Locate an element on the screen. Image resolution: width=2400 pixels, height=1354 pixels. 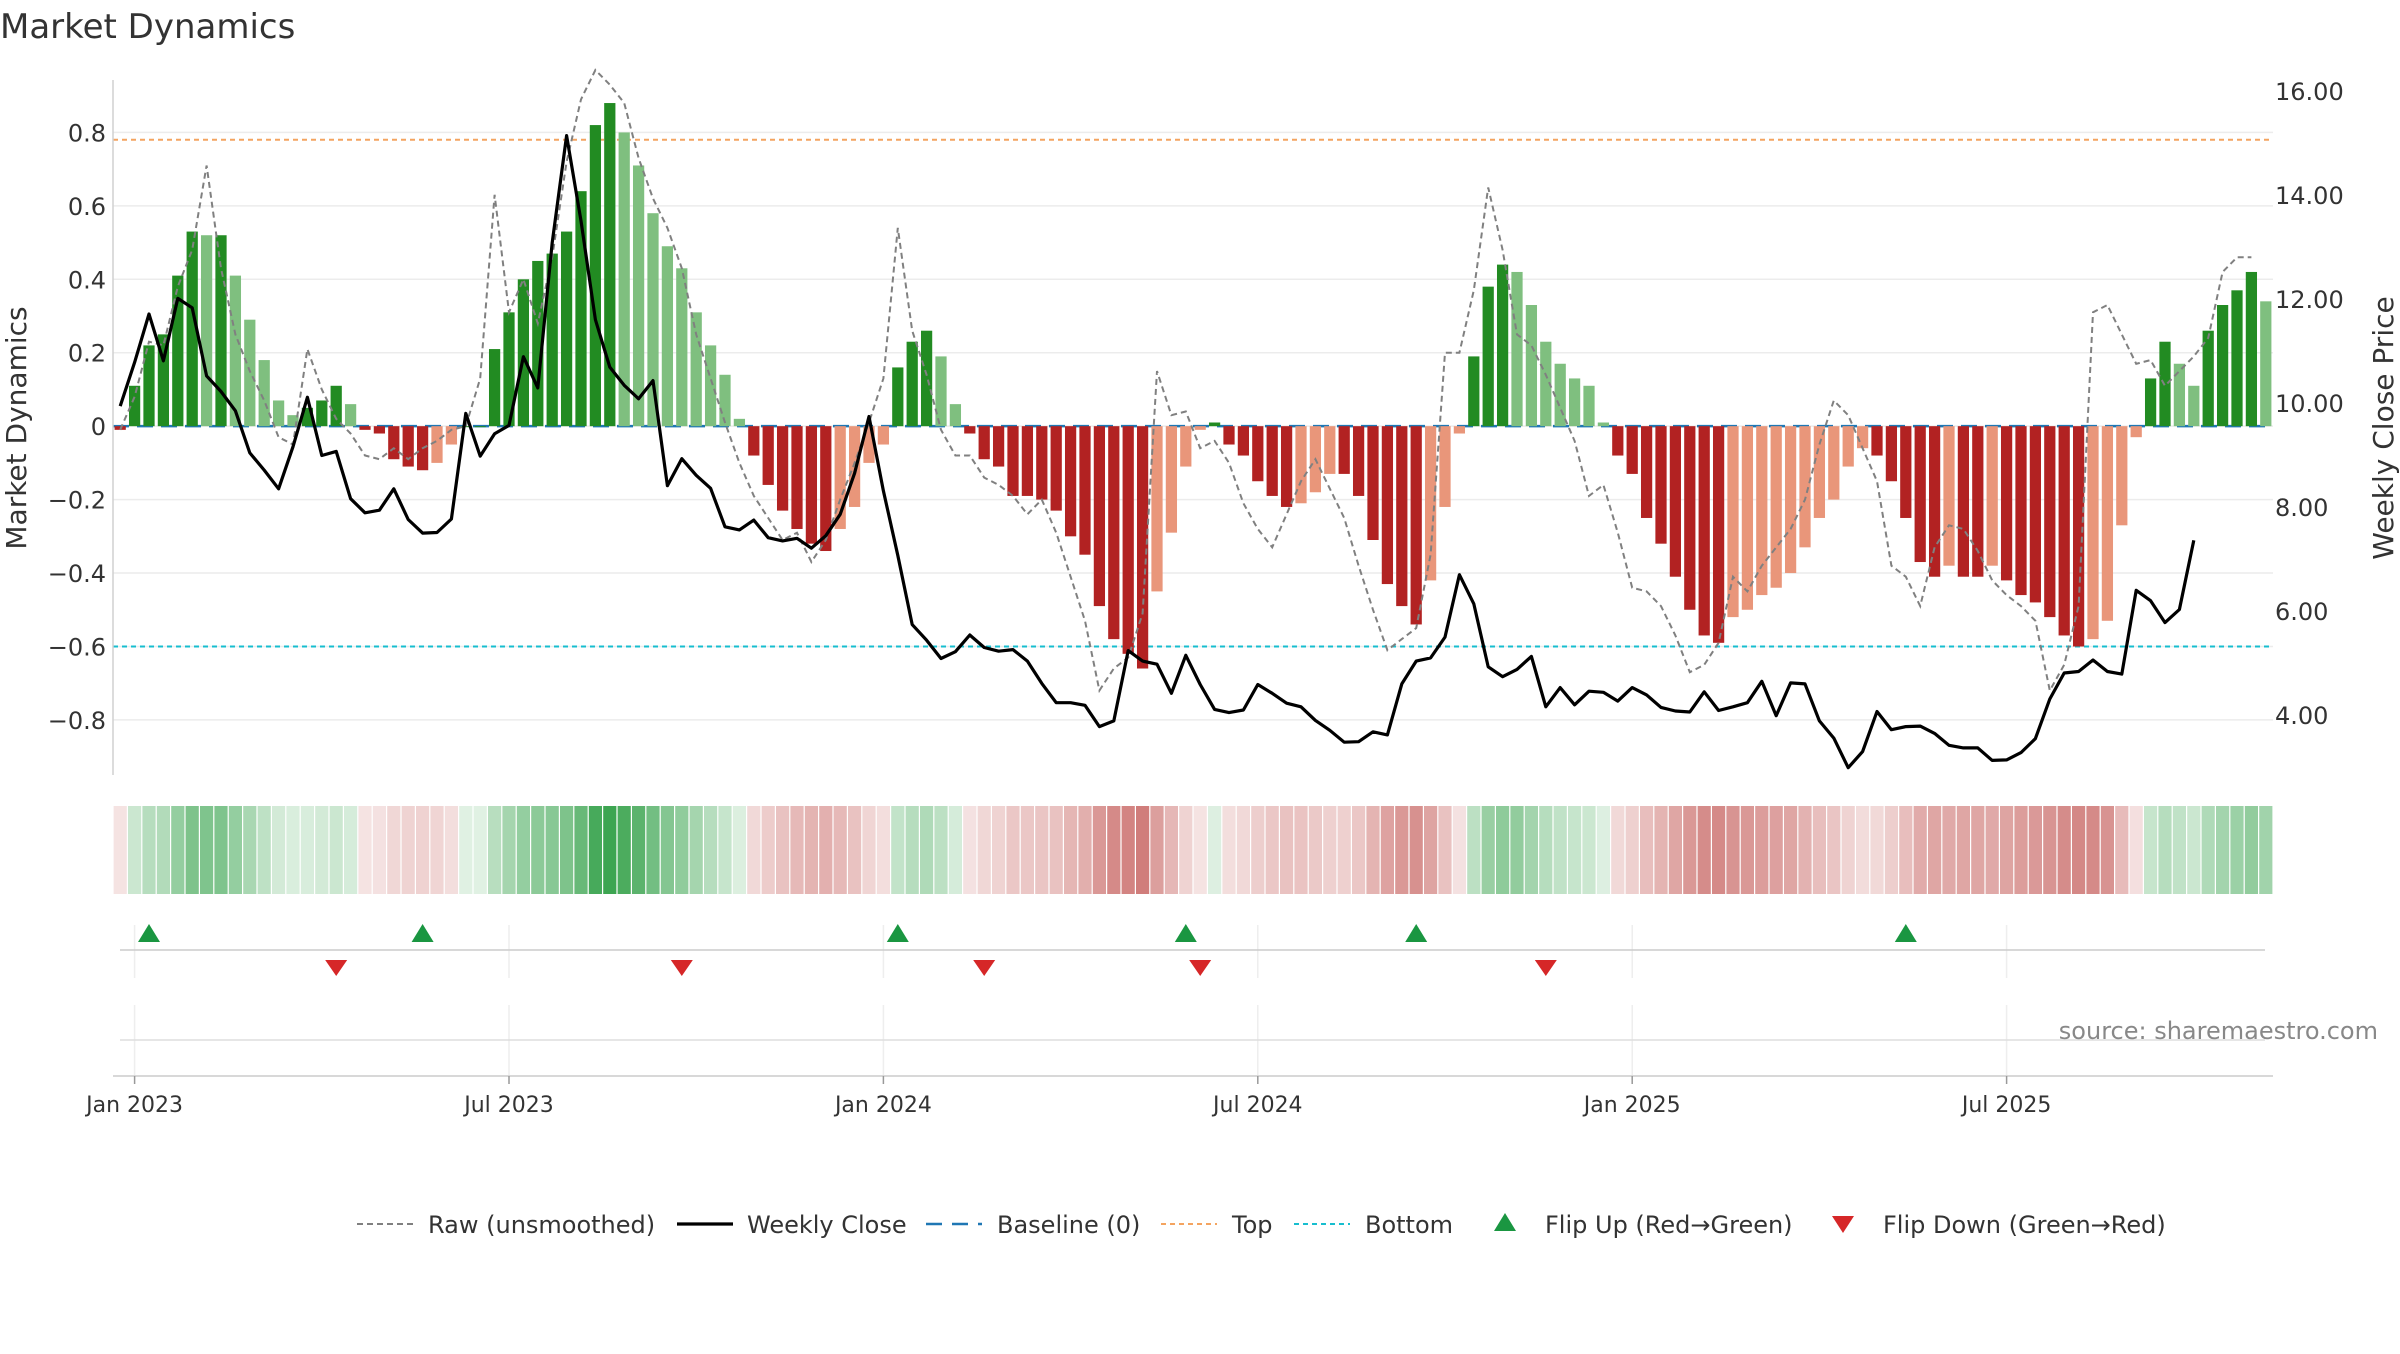
y-tick-left: 0 is located at coordinates (98, 427).